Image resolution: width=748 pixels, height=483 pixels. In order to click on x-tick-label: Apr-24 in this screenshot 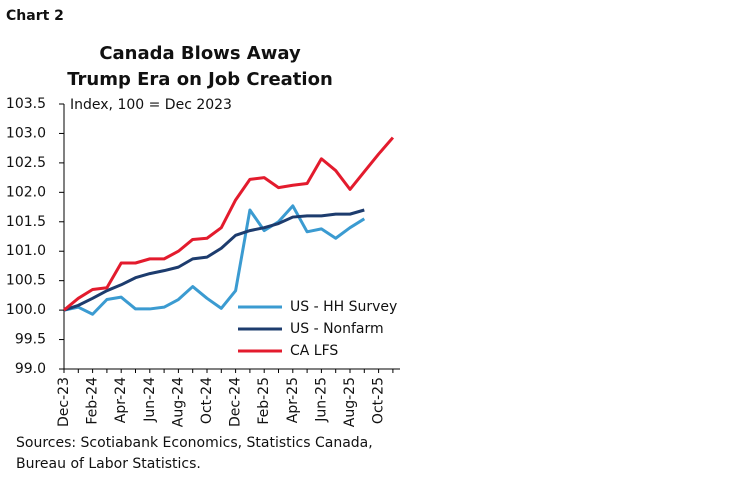, I will do `click(121, 400)`.